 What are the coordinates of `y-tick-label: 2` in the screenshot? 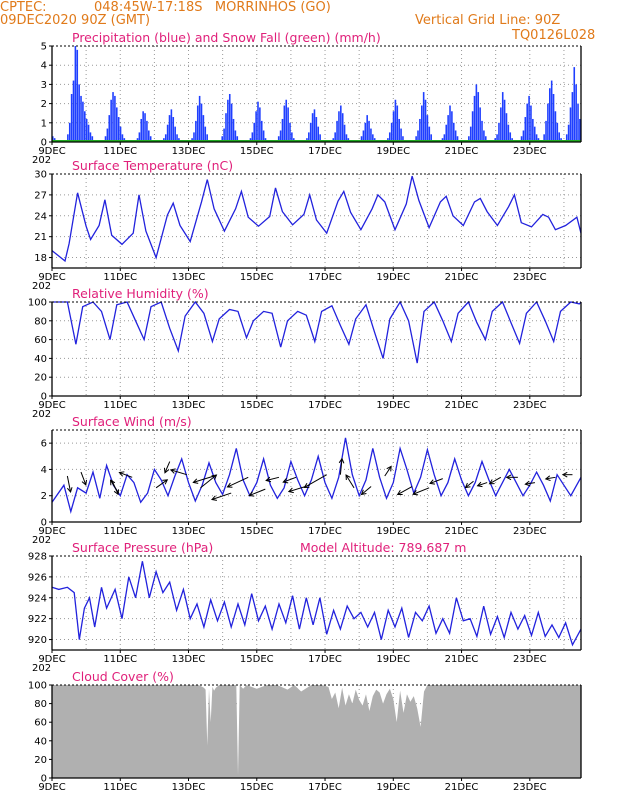 It's located at (44, 496).